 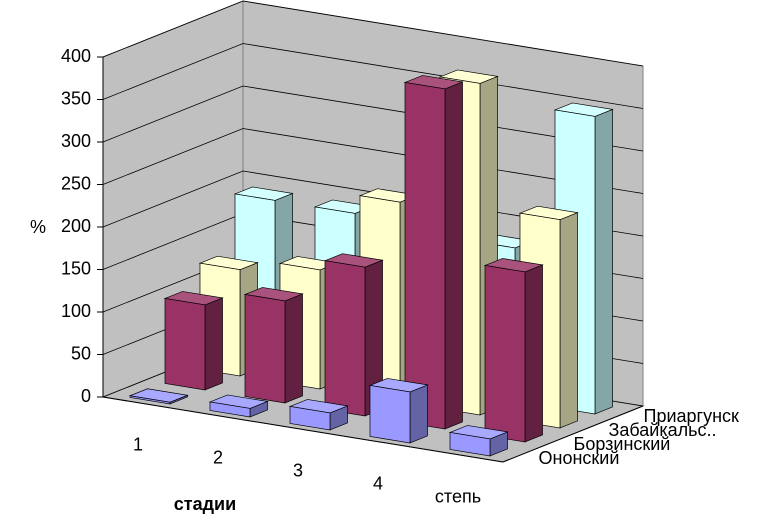 What do you see at coordinates (38, 227) in the screenshot?
I see `y-axis-title: %` at bounding box center [38, 227].